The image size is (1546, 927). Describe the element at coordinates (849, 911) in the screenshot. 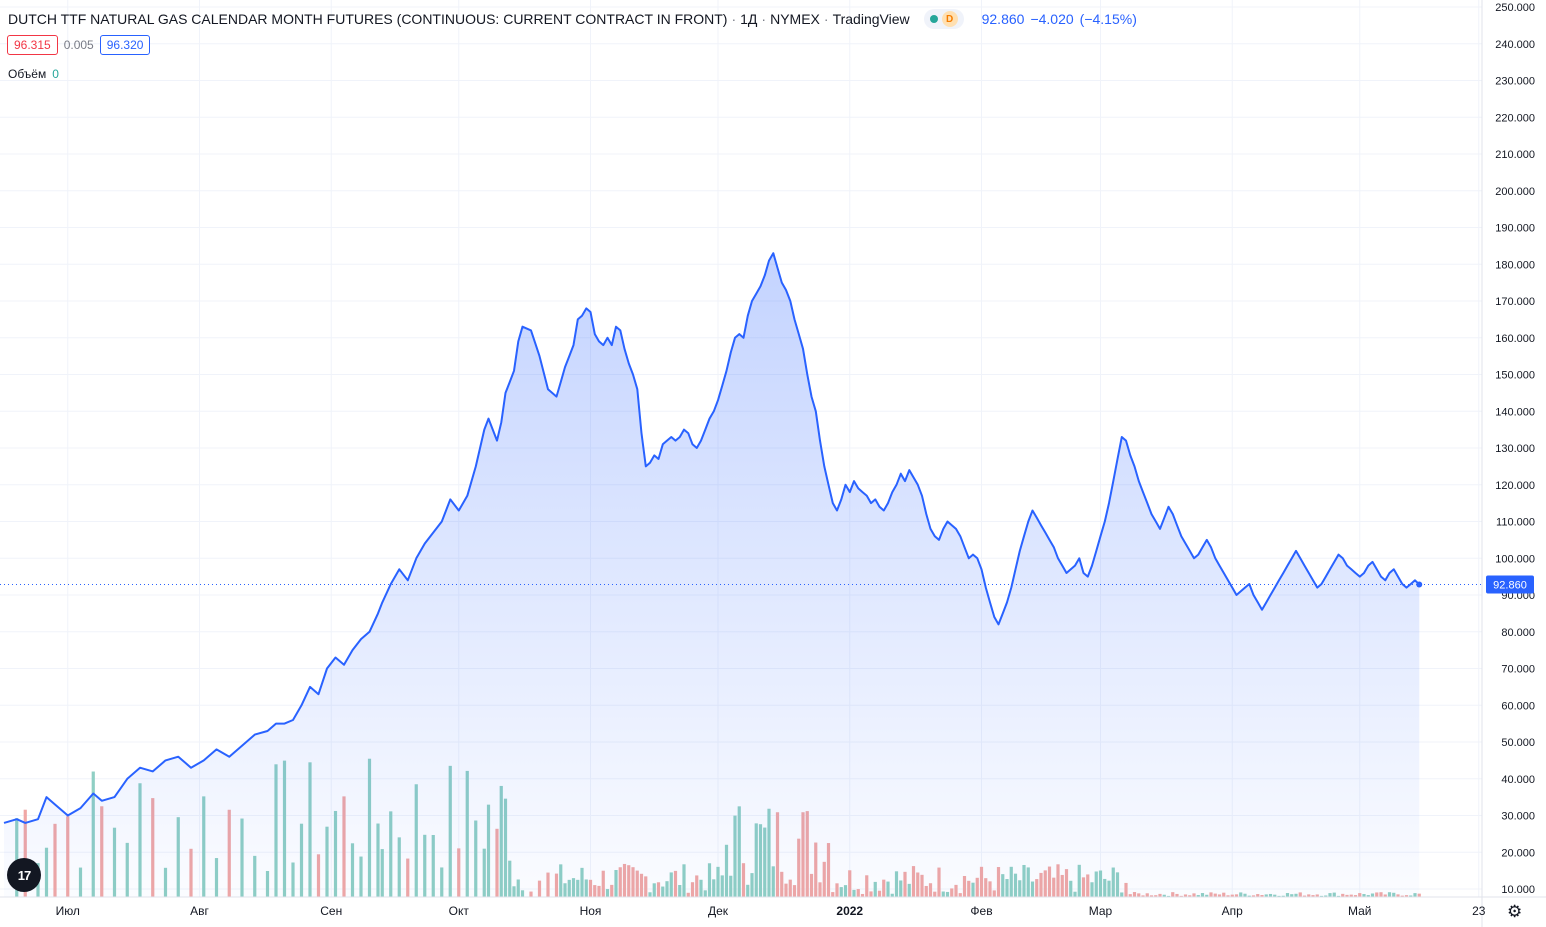

I see `x-tick-label: 2022` at that location.